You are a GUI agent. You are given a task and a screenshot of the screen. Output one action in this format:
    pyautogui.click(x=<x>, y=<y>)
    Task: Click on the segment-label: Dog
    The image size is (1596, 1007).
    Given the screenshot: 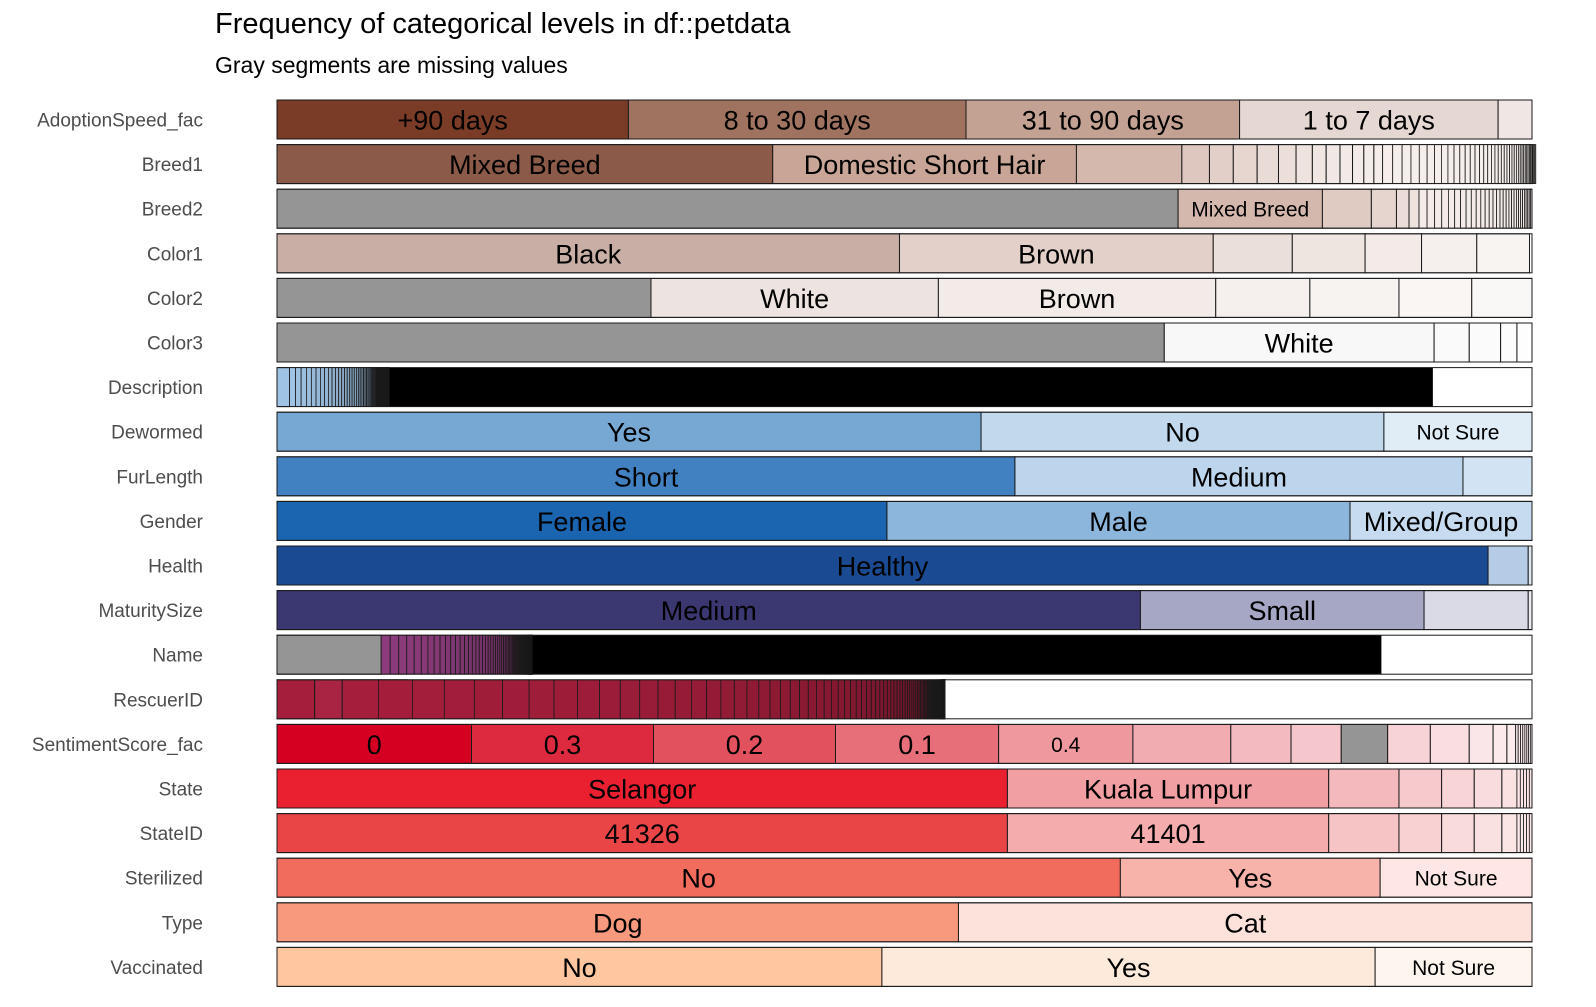 What is the action you would take?
    pyautogui.click(x=618, y=923)
    